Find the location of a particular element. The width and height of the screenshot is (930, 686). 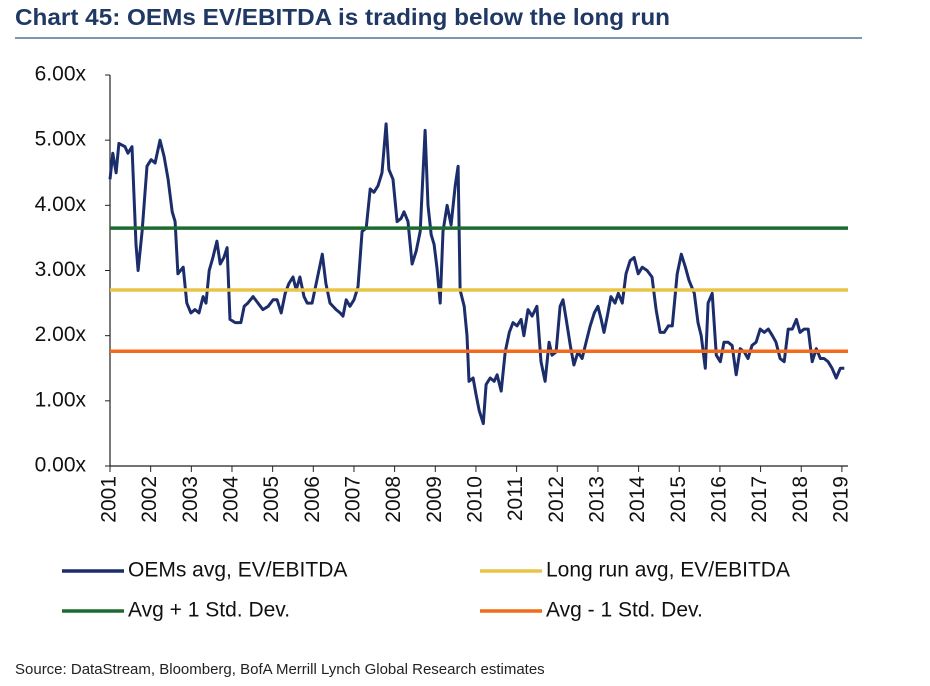

x-tick-label: 2004 is located at coordinates (231, 499).